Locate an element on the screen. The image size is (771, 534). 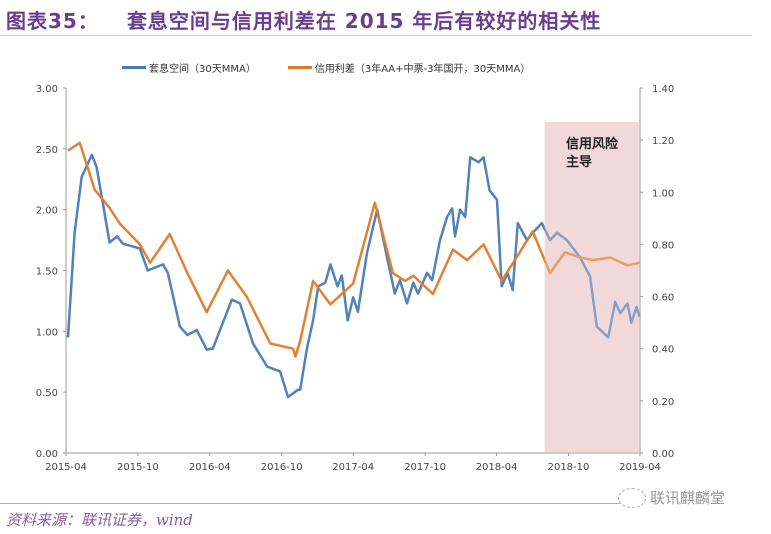
footer-divider is located at coordinates (310, 503).